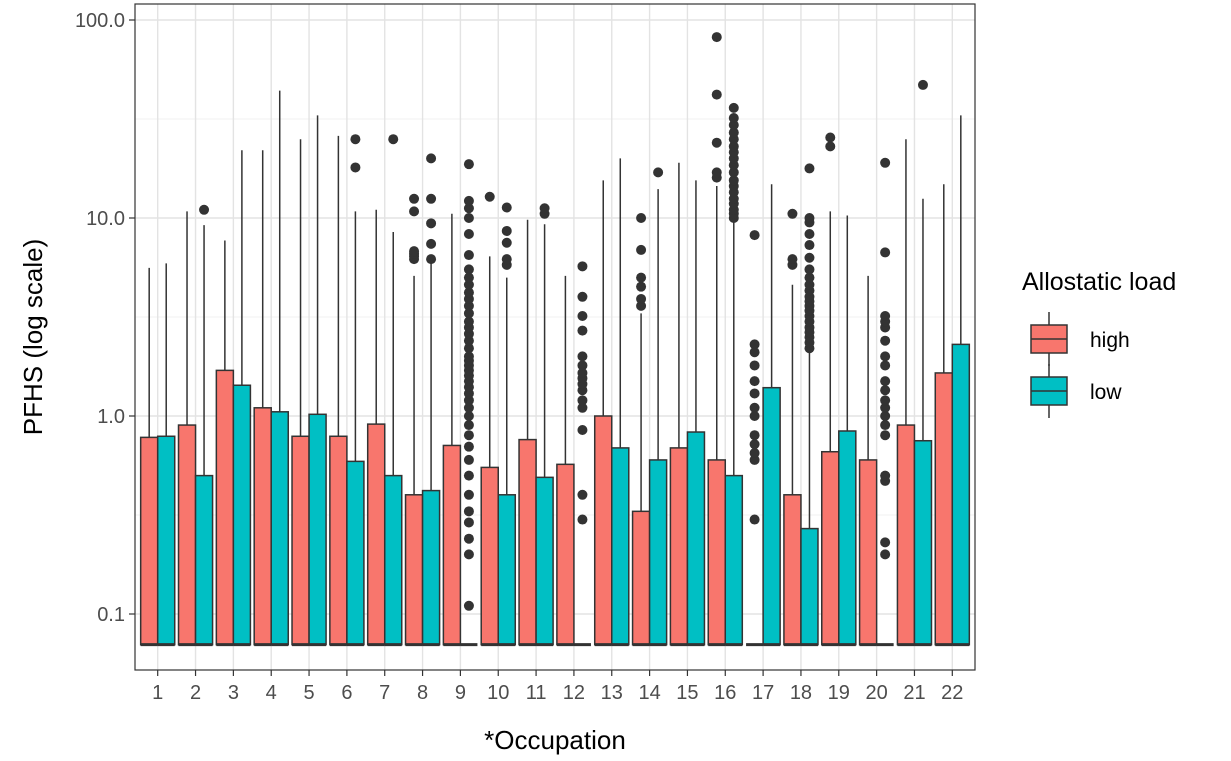 The height and width of the screenshot is (761, 1231). What do you see at coordinates (1076, 391) in the screenshot?
I see `legend-entry-low: low` at bounding box center [1076, 391].